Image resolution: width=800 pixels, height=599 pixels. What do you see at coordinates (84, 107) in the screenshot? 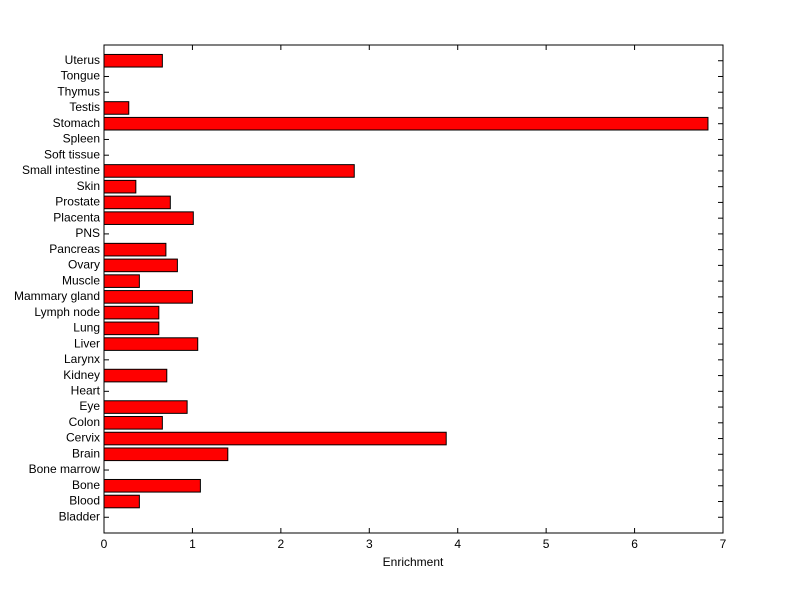
I see `y-tick-label: Testis` at bounding box center [84, 107].